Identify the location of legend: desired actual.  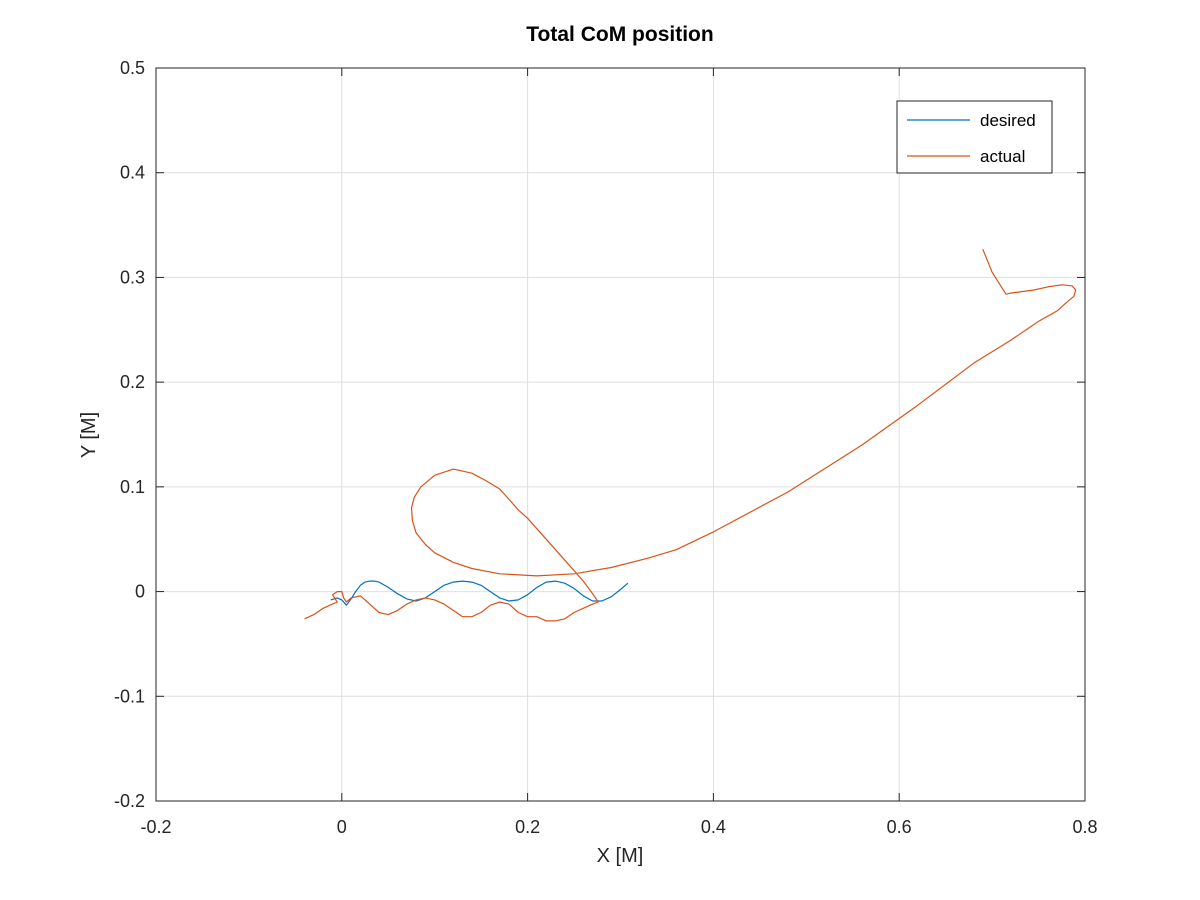
(974, 137).